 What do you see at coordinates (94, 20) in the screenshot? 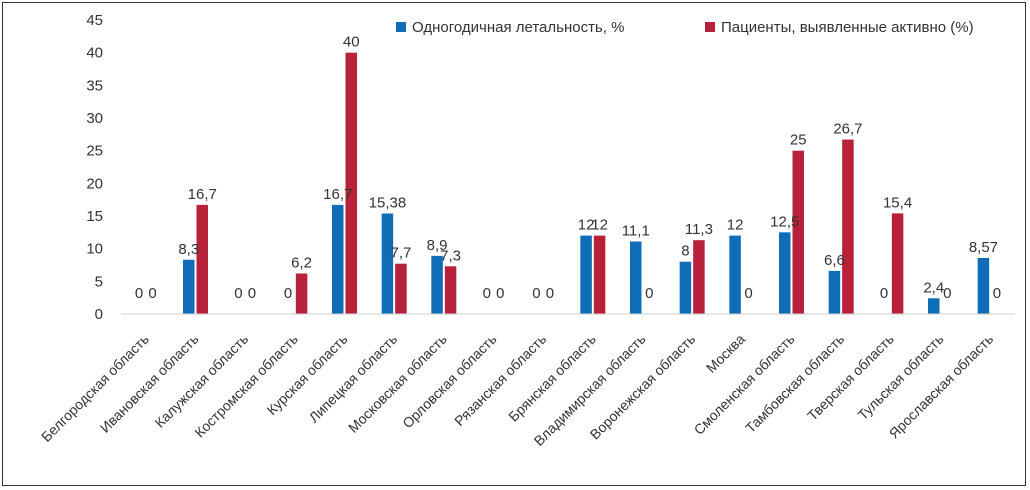
I see `y-tick-label: 45` at bounding box center [94, 20].